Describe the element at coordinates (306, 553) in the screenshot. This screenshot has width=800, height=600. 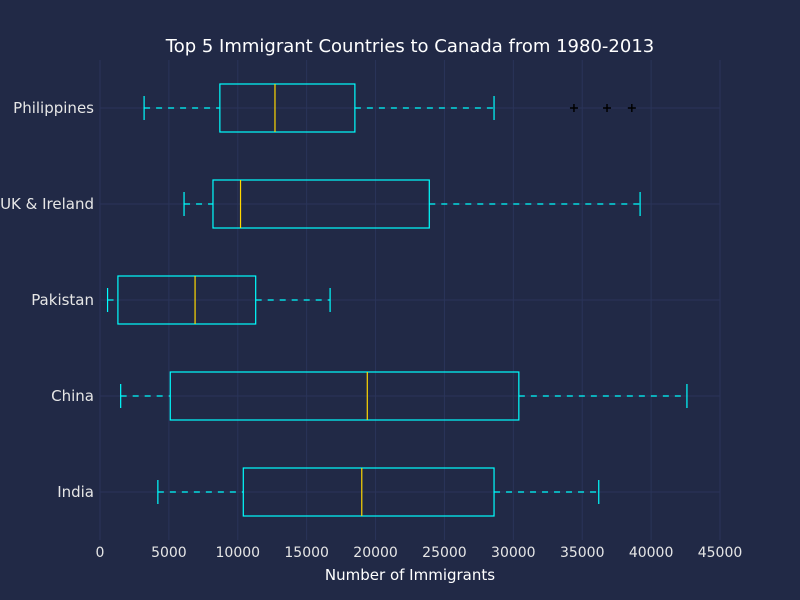
I see `x-tick-label: 15000` at that location.